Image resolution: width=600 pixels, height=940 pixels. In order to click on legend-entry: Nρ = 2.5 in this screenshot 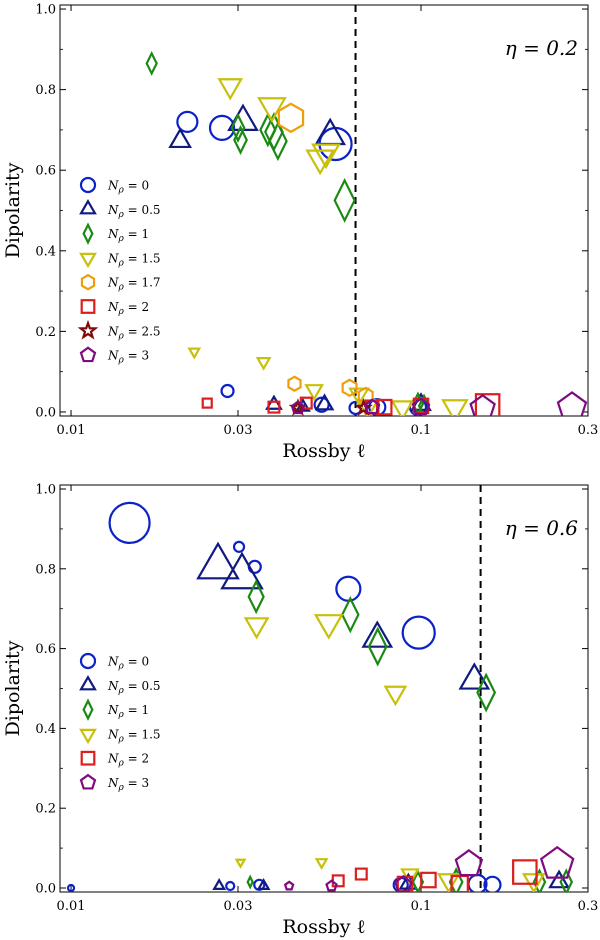, I will do `click(134, 332)`.